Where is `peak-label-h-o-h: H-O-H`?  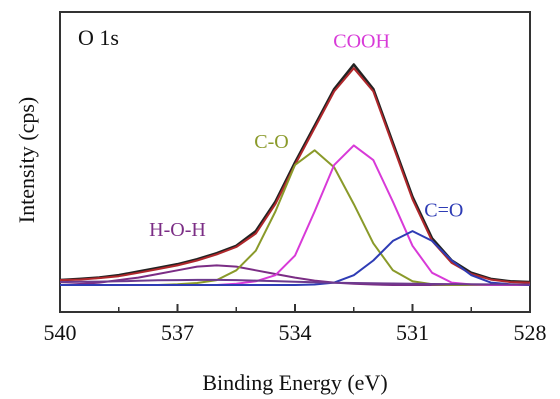 peak-label-h-o-h: H-O-H is located at coordinates (177, 230).